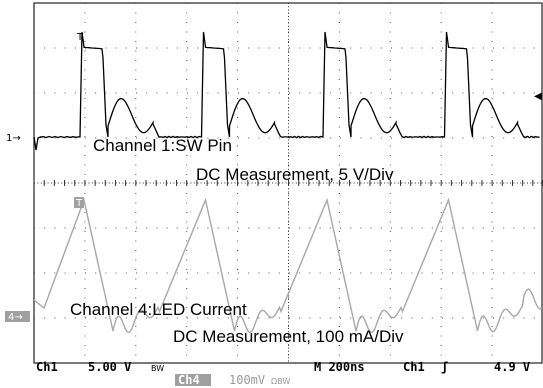  I want to click on ch4-ground-marker-bg, so click(17, 316).